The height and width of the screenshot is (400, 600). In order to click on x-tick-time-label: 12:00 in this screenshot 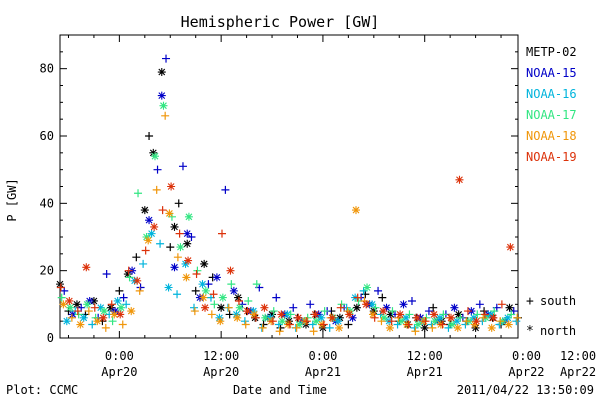, I will do `click(578, 356)`.